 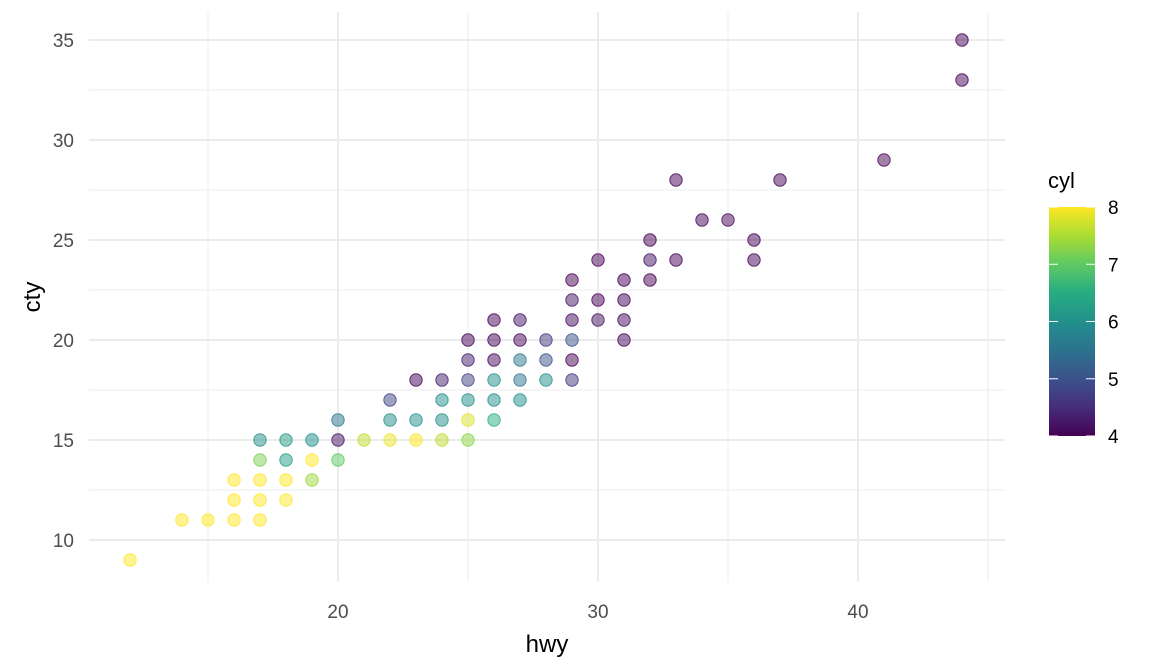 What do you see at coordinates (63, 241) in the screenshot?
I see `y-tick-label: 25` at bounding box center [63, 241].